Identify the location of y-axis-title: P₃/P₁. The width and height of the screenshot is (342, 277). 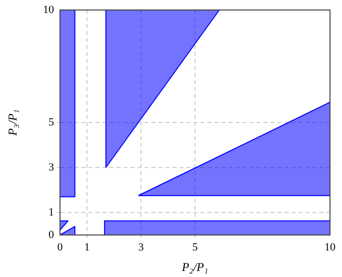
(12, 123).